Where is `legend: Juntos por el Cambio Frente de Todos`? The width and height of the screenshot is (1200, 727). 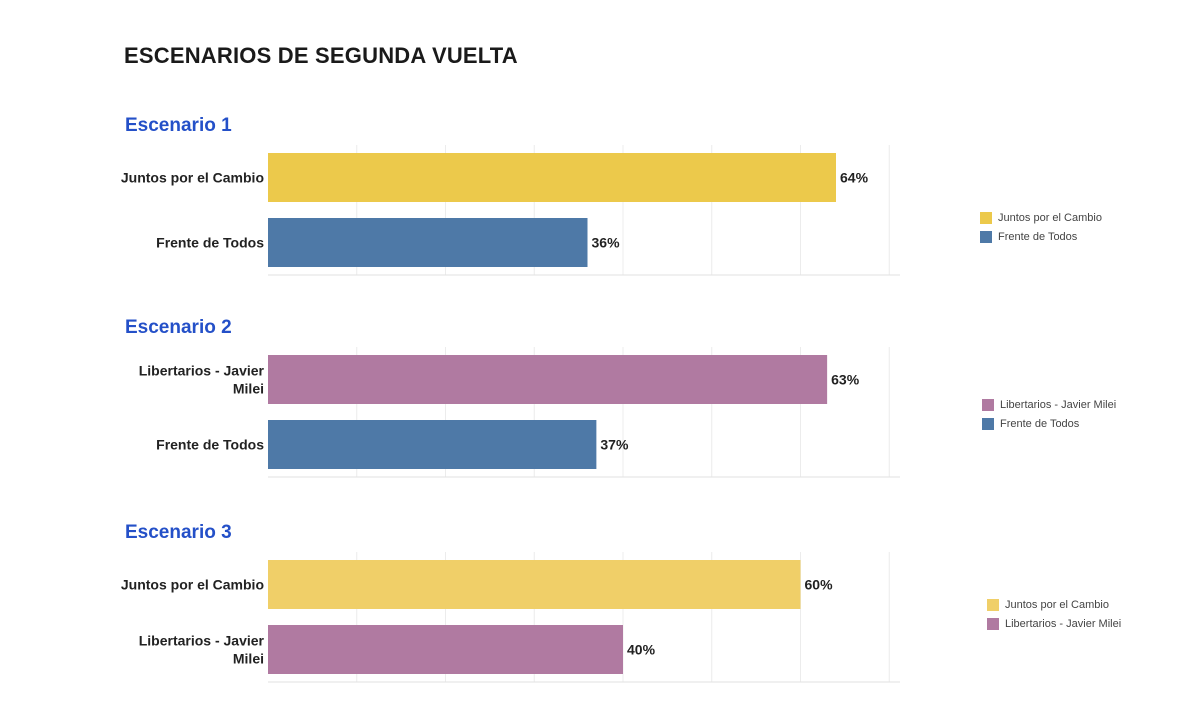
legend: Juntos por el Cambio Frente de Todos is located at coordinates (1041, 227).